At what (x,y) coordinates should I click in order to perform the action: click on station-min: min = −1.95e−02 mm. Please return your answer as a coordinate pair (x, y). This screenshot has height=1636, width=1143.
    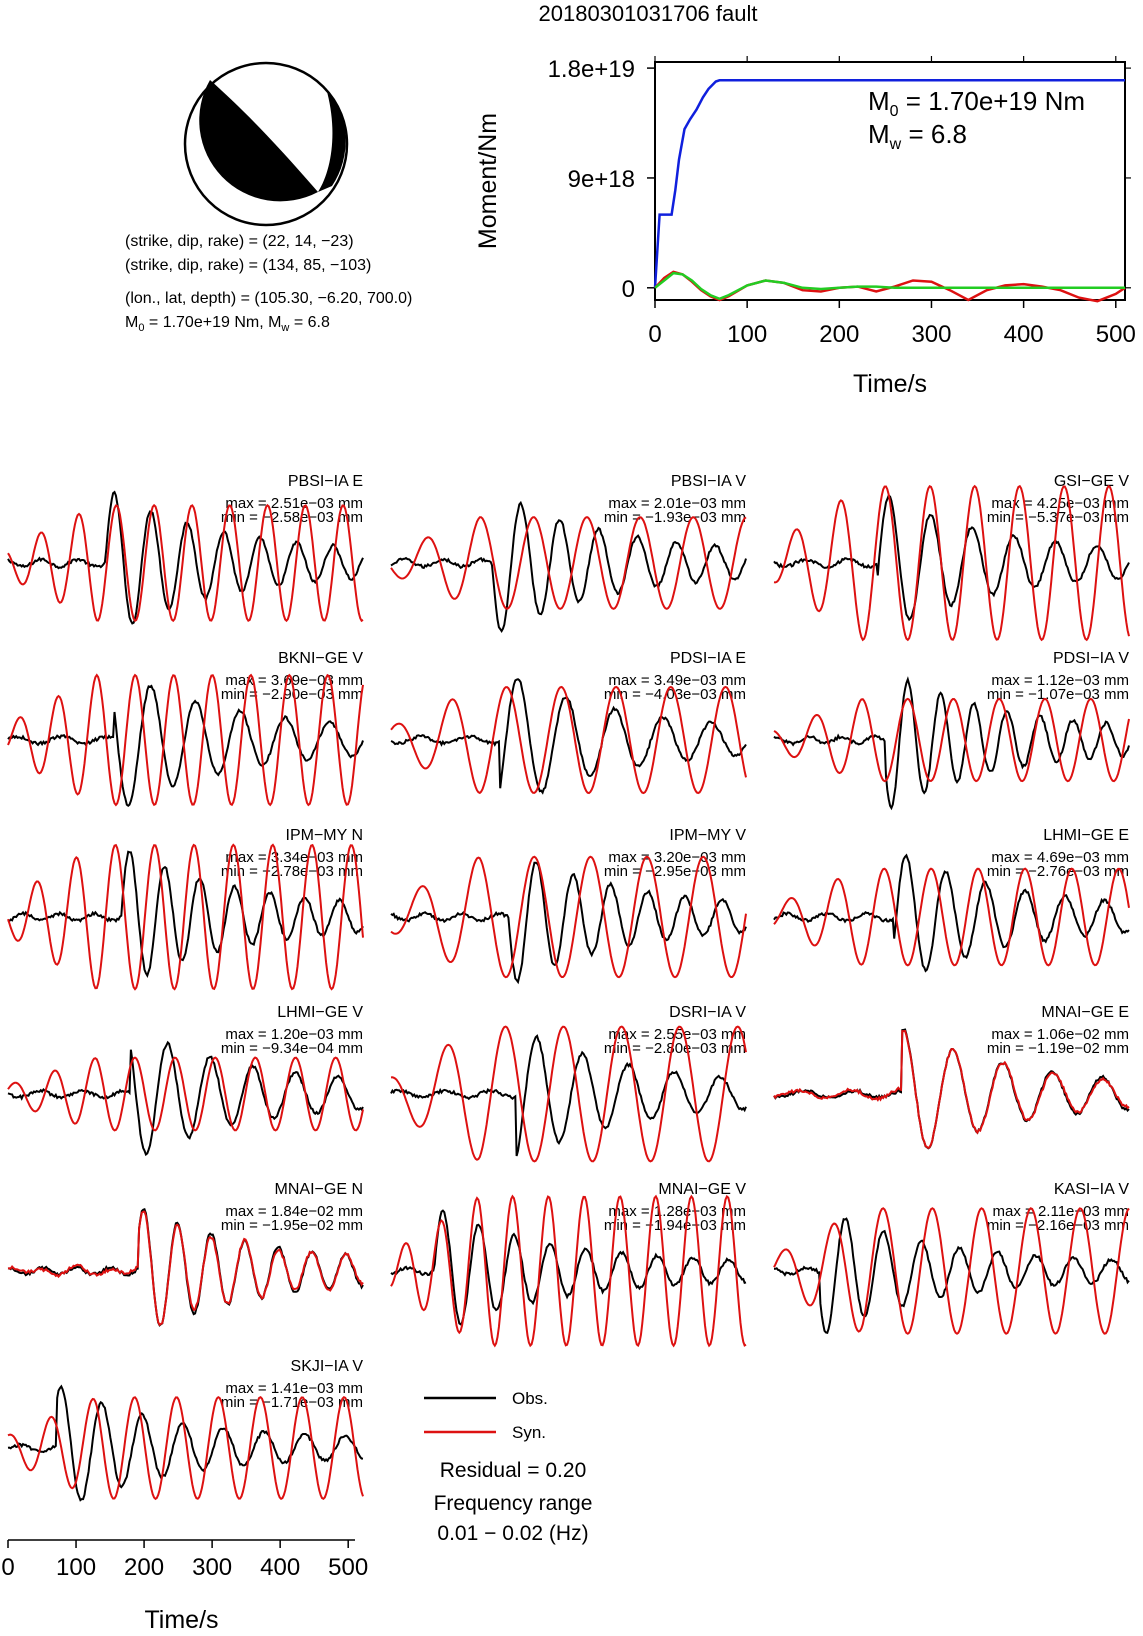
    Looking at the image, I should click on (292, 1225).